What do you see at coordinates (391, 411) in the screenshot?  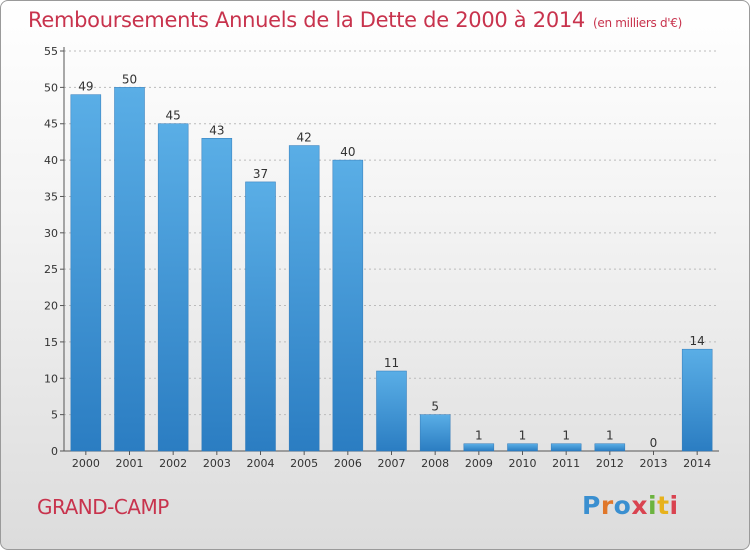 I see `bar-2007` at bounding box center [391, 411].